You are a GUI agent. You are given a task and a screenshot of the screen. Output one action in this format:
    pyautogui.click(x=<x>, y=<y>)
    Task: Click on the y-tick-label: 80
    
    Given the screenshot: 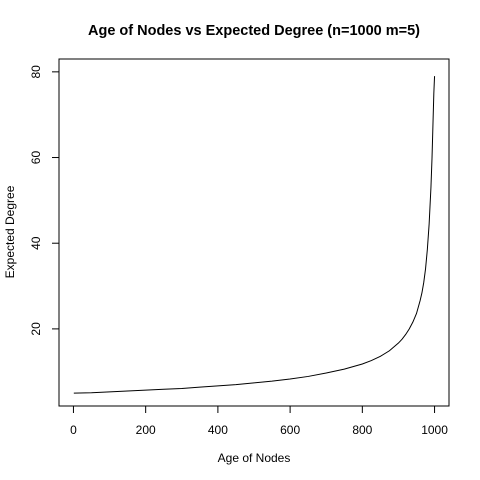 What is the action you would take?
    pyautogui.click(x=36, y=72)
    